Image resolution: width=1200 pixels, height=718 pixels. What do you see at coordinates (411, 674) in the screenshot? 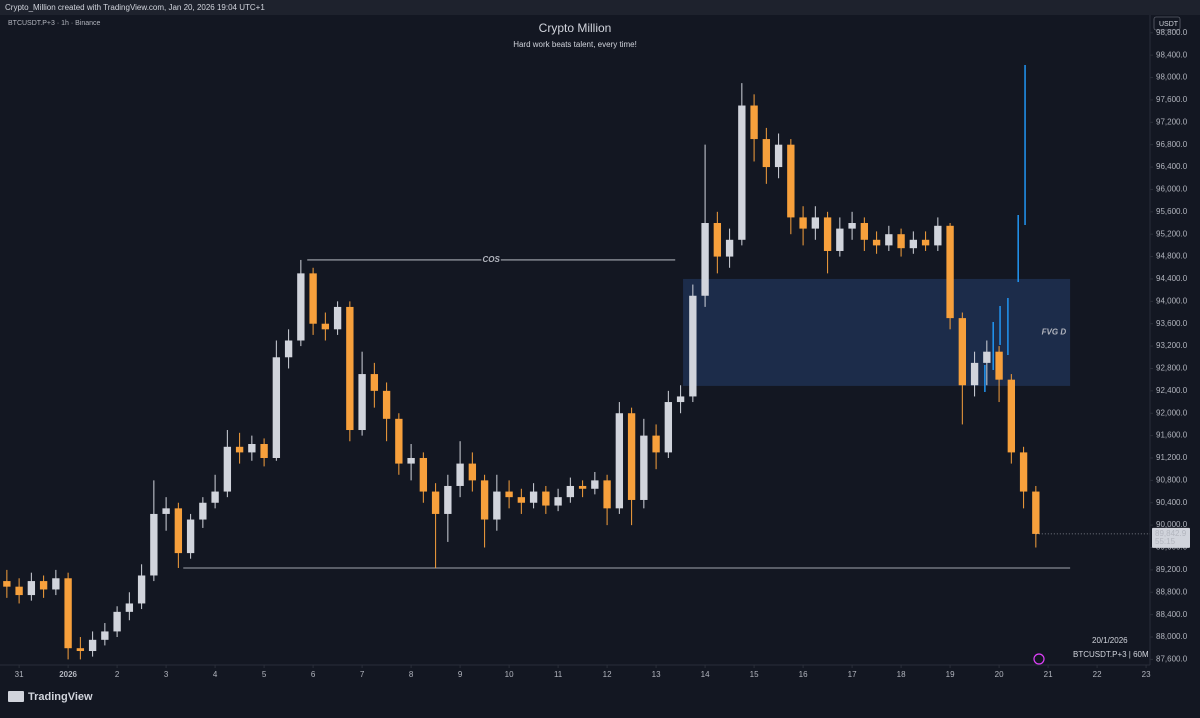
I see `x-tick-label: 8` at bounding box center [411, 674].